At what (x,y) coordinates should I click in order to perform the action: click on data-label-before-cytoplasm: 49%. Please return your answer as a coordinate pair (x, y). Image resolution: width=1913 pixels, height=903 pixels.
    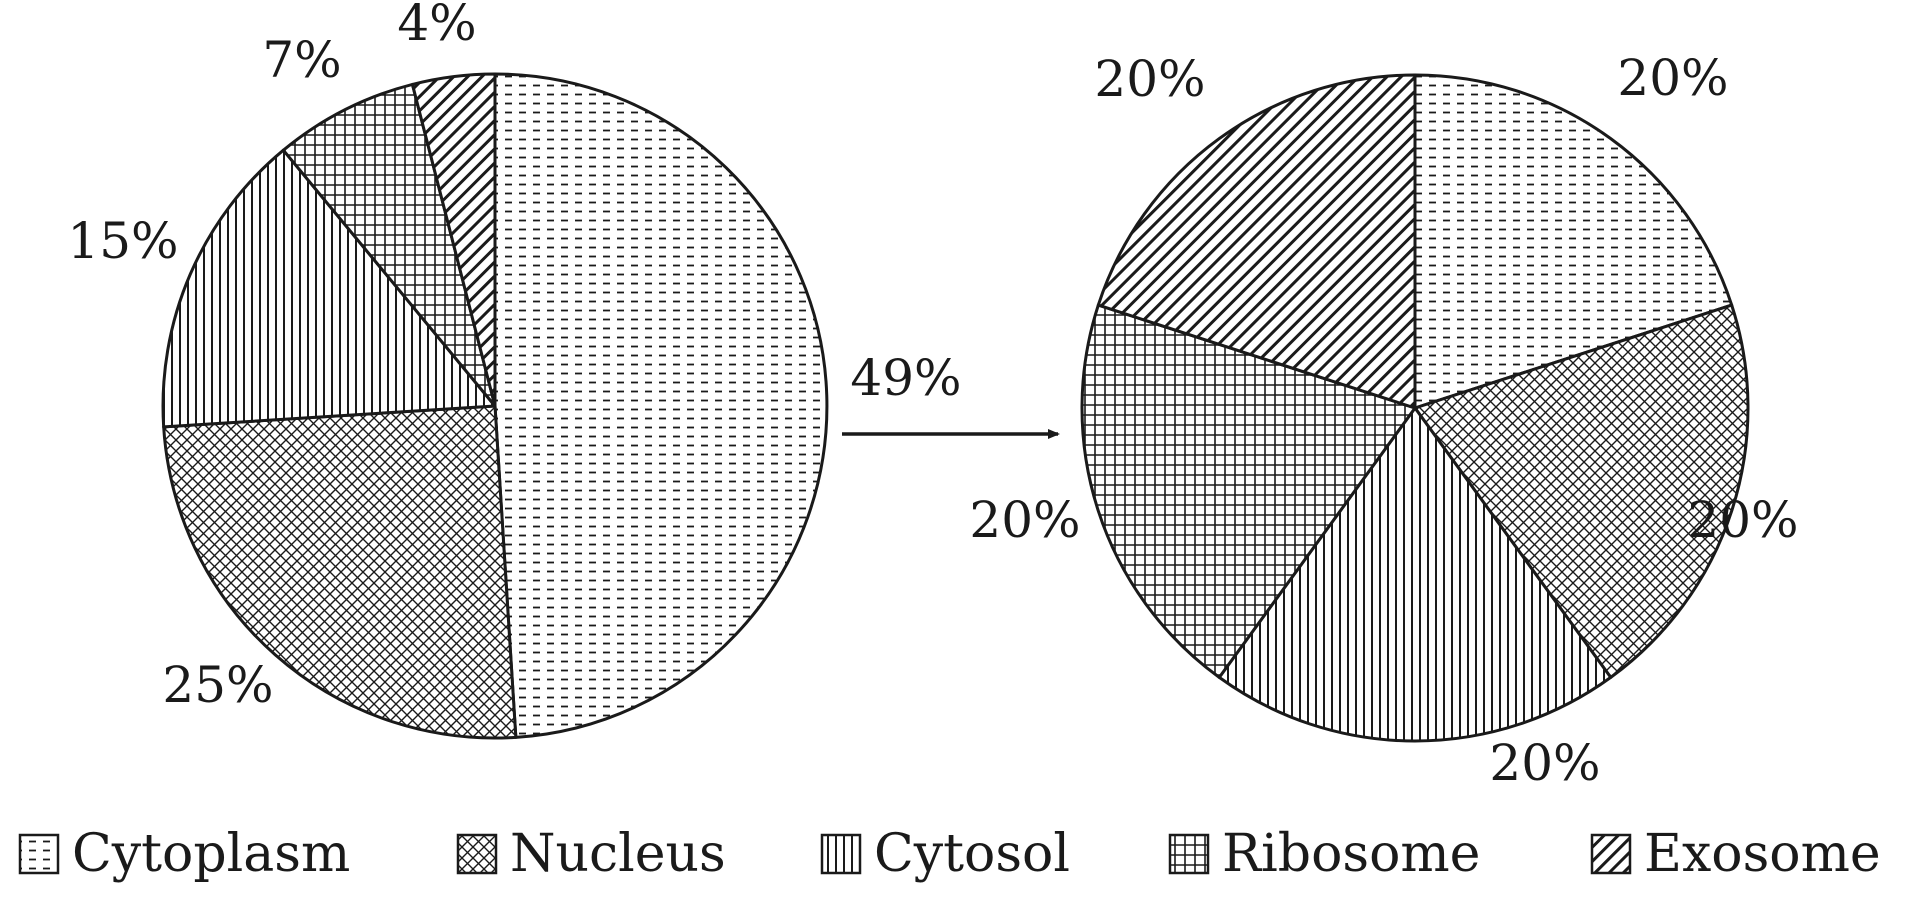
    Looking at the image, I should click on (905, 378).